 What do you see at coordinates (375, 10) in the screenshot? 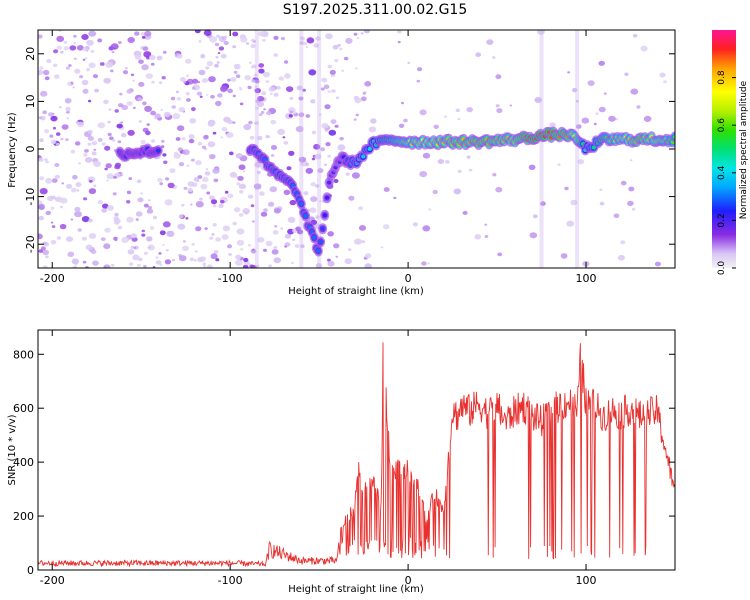
I see `chart-title: S197.2025.311.00.02.G15` at bounding box center [375, 10].